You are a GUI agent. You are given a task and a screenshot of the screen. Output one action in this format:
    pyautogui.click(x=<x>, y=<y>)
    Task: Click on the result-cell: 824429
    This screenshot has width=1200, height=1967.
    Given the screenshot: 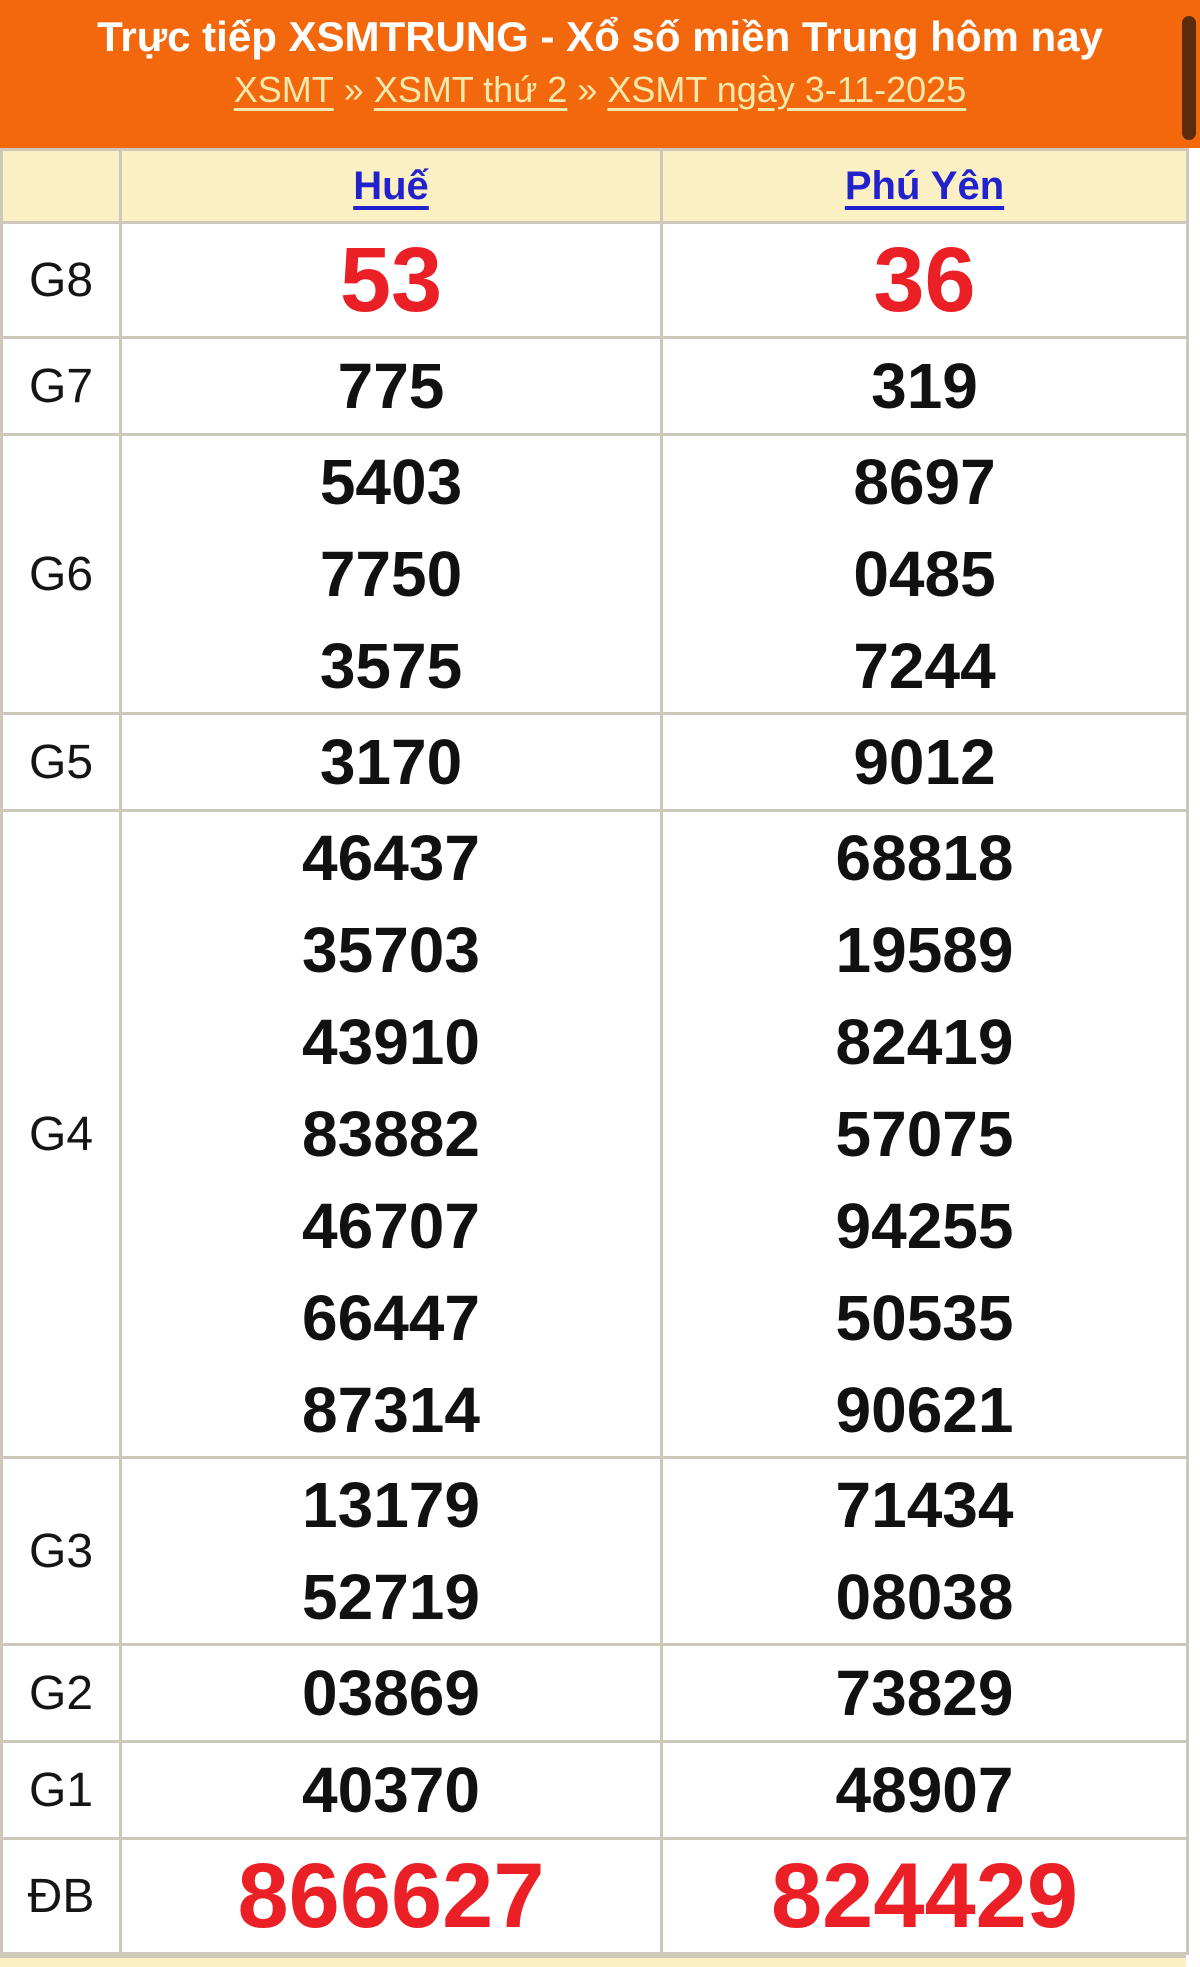 What is the action you would take?
    pyautogui.click(x=924, y=1896)
    